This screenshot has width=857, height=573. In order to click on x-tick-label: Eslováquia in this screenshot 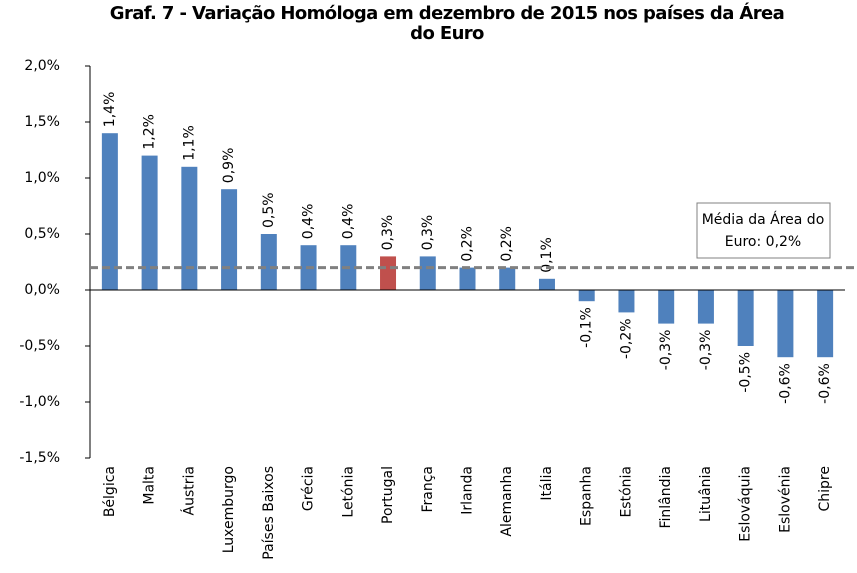, I will do `click(746, 504)`.